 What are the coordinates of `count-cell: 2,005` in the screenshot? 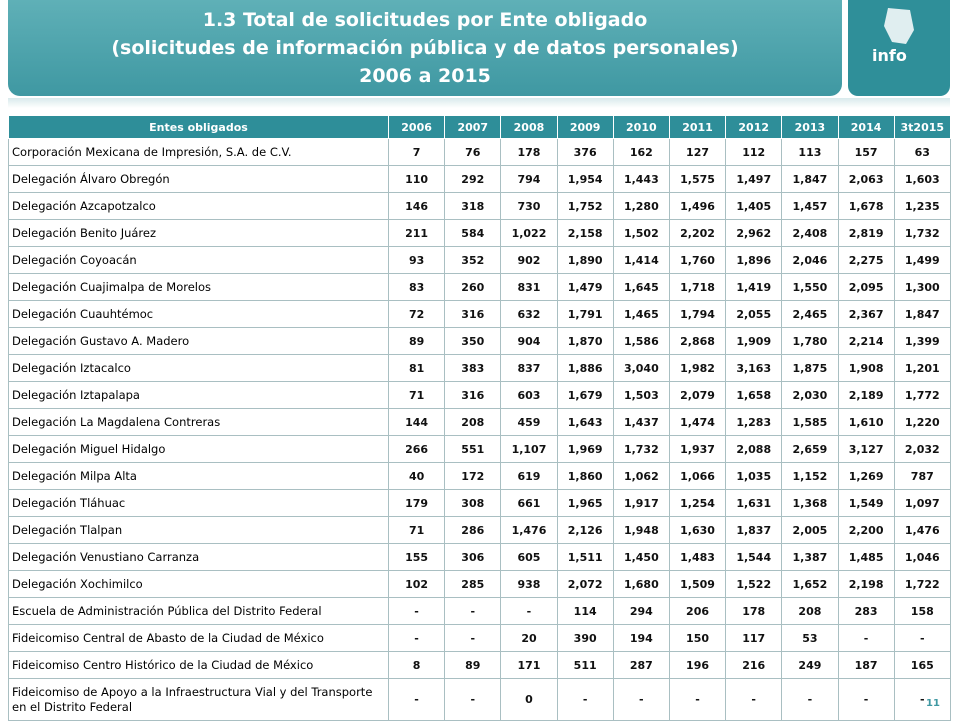 It's located at (810, 530).